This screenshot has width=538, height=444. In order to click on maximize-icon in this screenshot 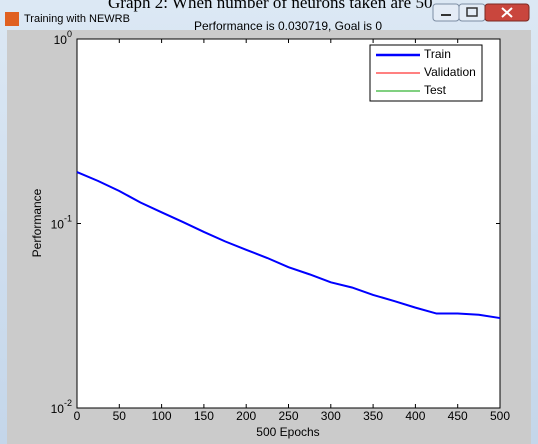, I will do `click(472, 12)`.